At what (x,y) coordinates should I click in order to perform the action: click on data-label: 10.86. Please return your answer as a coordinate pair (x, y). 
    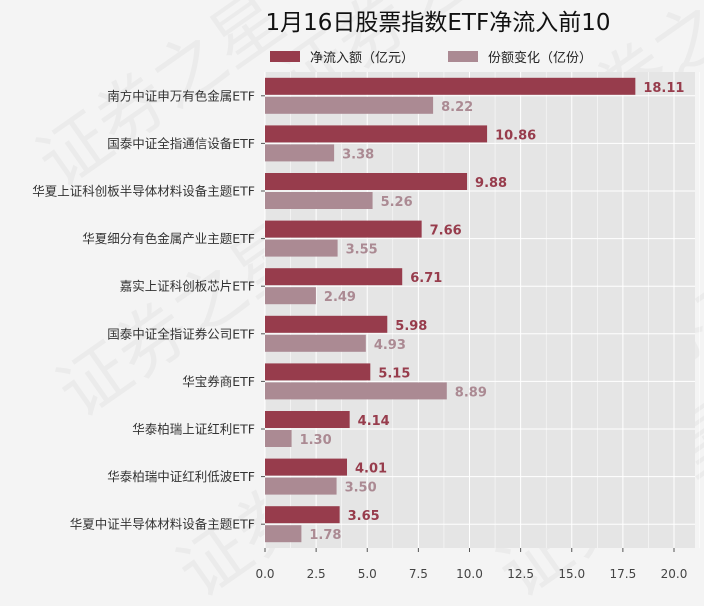
    Looking at the image, I should click on (515, 135).